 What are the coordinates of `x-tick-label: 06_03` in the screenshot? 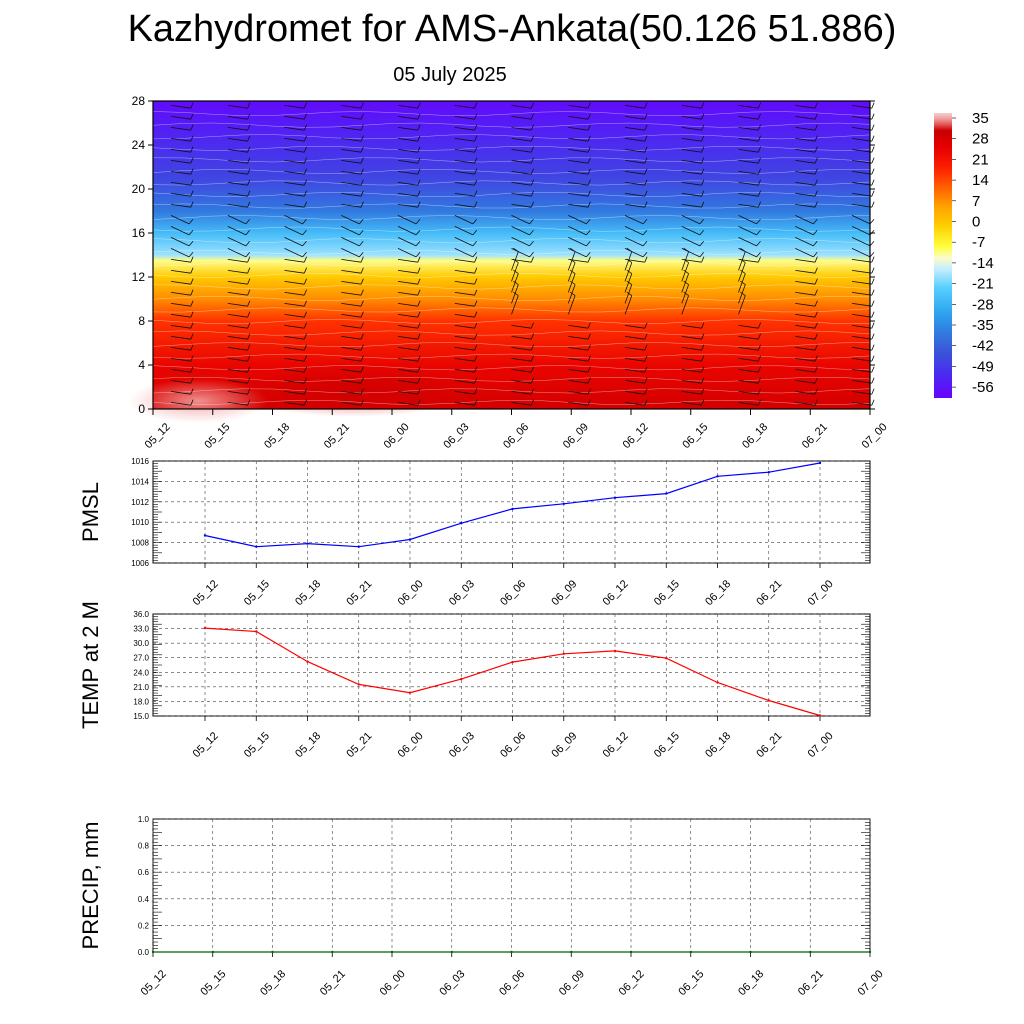 It's located at (462, 745).